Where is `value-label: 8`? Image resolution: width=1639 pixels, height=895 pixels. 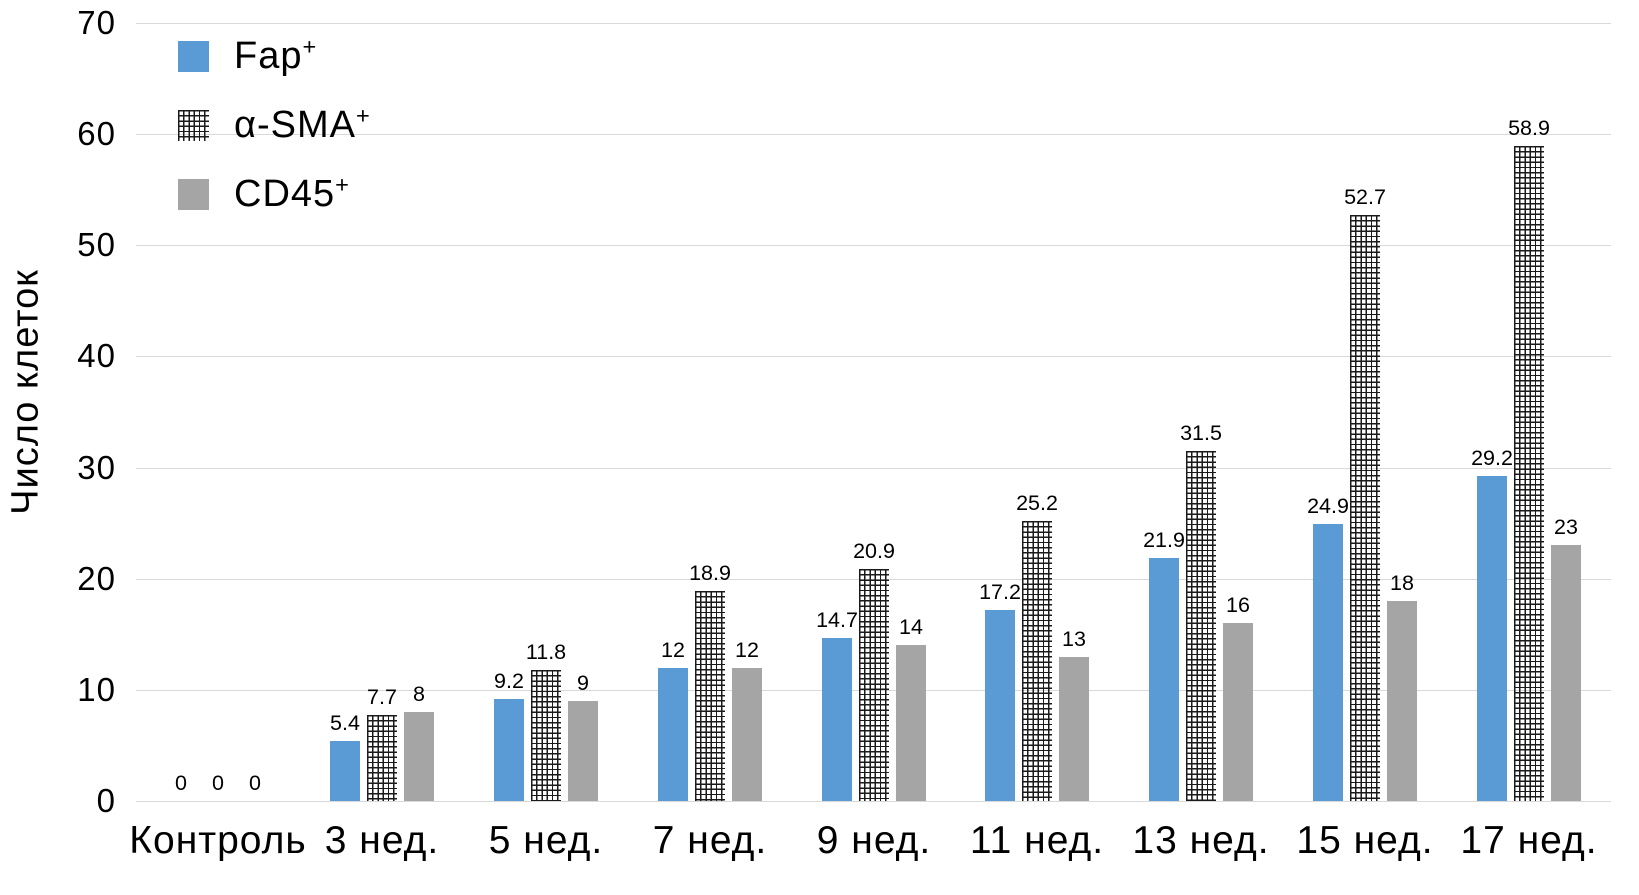
value-label: 8 is located at coordinates (419, 694).